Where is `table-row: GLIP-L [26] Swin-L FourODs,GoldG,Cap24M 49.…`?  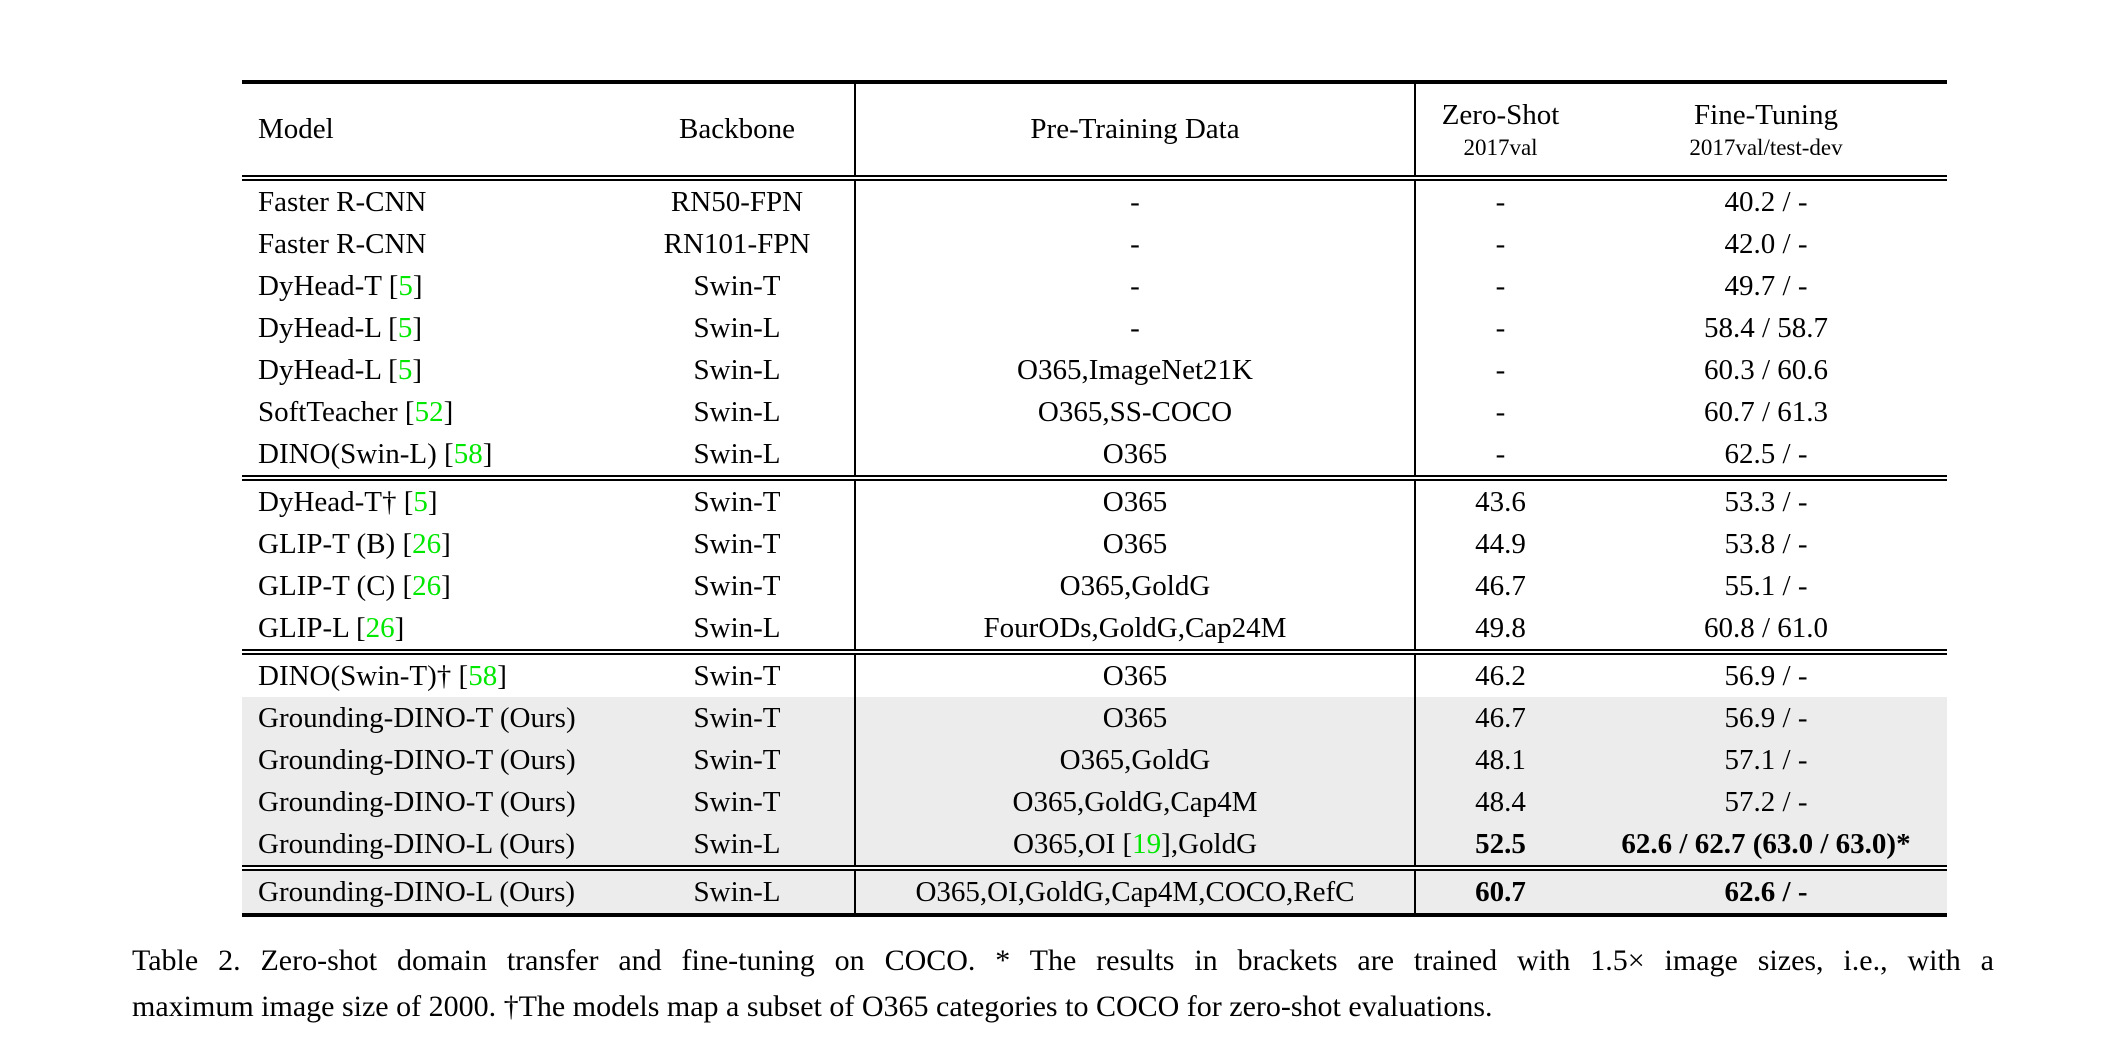 table-row: GLIP-L [26] Swin-L FourODs,GoldG,Cap24M 49.… is located at coordinates (1094, 629).